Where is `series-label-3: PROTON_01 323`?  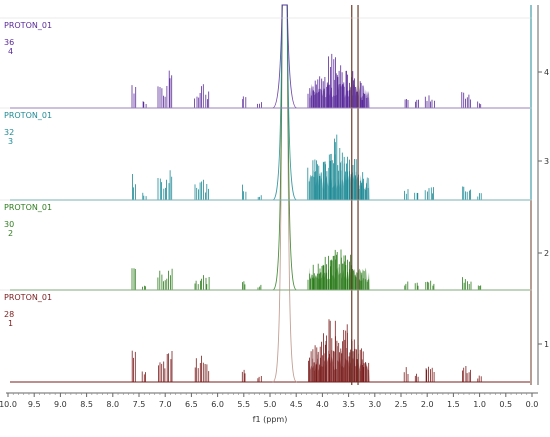
series-label-3: PROTON_01 323 is located at coordinates (266, 126).